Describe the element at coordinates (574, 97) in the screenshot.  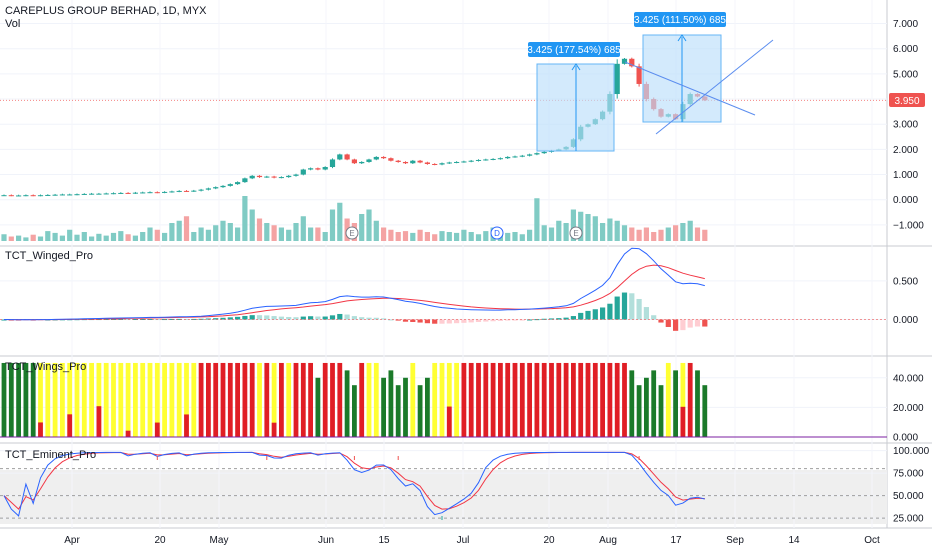
I see `measure-annotation: 3.425 (177.54%) 685` at that location.